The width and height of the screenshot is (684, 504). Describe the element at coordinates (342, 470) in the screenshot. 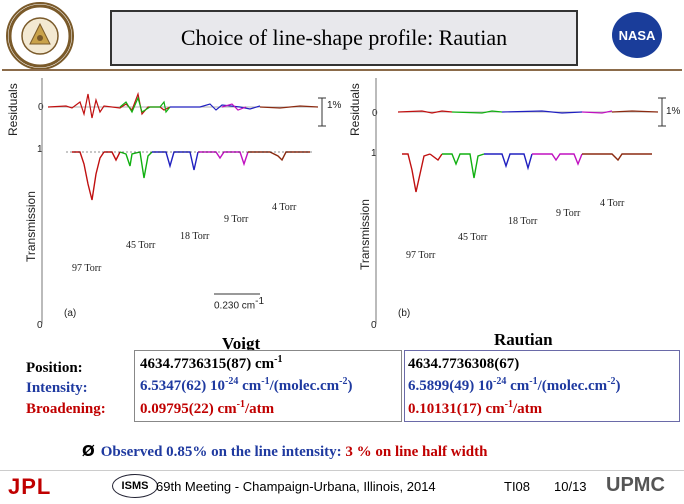

I see `footer-divider` at that location.